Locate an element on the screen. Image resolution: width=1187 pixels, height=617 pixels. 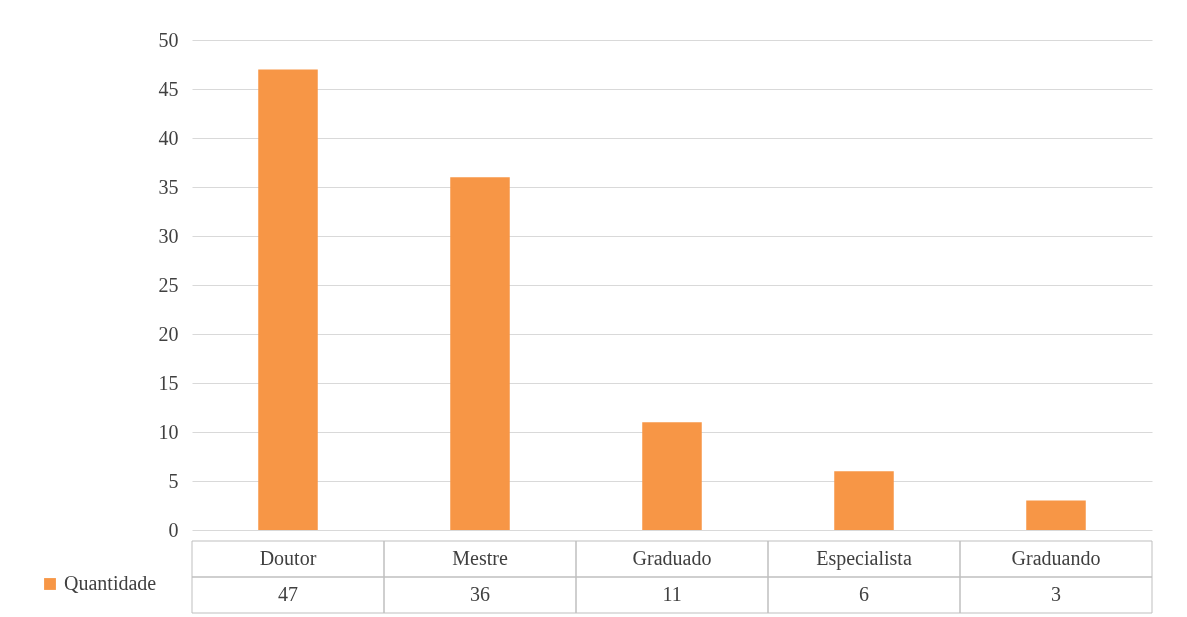
y-tick-label: 15 is located at coordinates (168, 382).